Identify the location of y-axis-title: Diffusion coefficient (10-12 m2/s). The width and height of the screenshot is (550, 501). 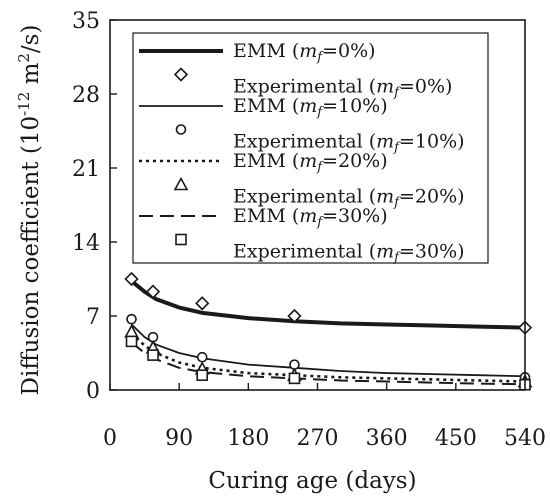
(29, 210).